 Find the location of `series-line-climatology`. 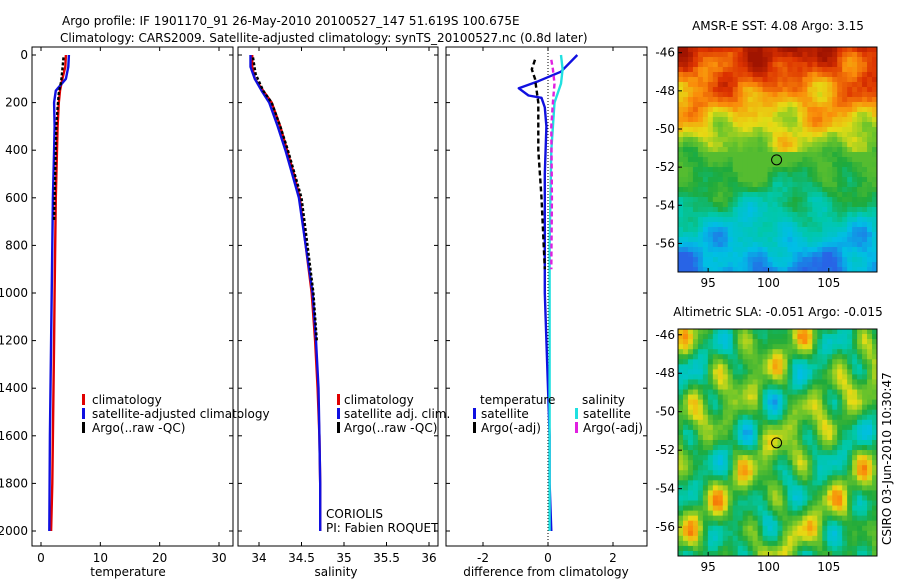

series-line-climatology is located at coordinates (286, 293).